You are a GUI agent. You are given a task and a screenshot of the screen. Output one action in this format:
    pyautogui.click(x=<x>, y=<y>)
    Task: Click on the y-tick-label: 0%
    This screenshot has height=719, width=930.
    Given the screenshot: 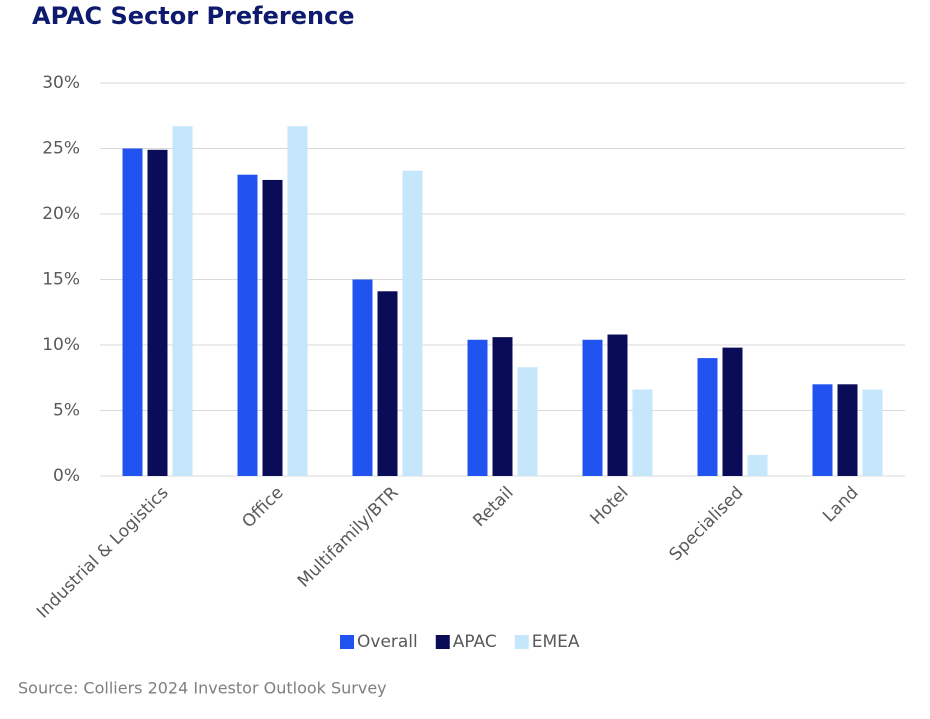 What is the action you would take?
    pyautogui.click(x=66, y=476)
    